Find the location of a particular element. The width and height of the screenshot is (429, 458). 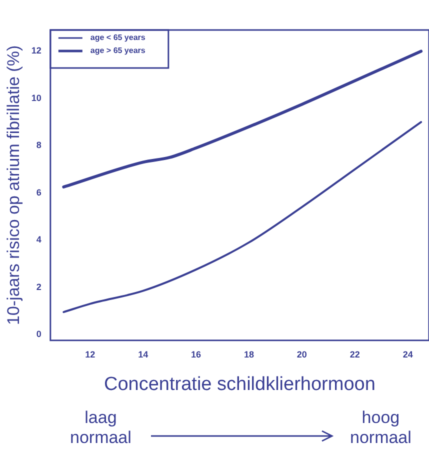

x-tick-label: 12 is located at coordinates (90, 354).